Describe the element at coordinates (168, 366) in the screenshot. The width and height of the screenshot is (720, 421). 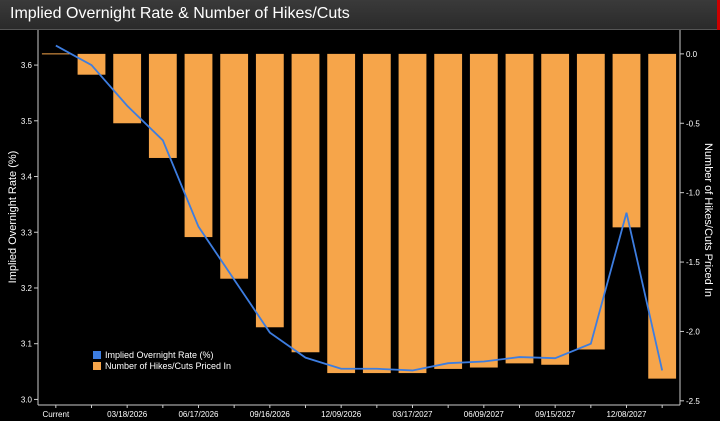
I see `legend-label-bars: Number of Hikes/Cuts Priced In` at that location.